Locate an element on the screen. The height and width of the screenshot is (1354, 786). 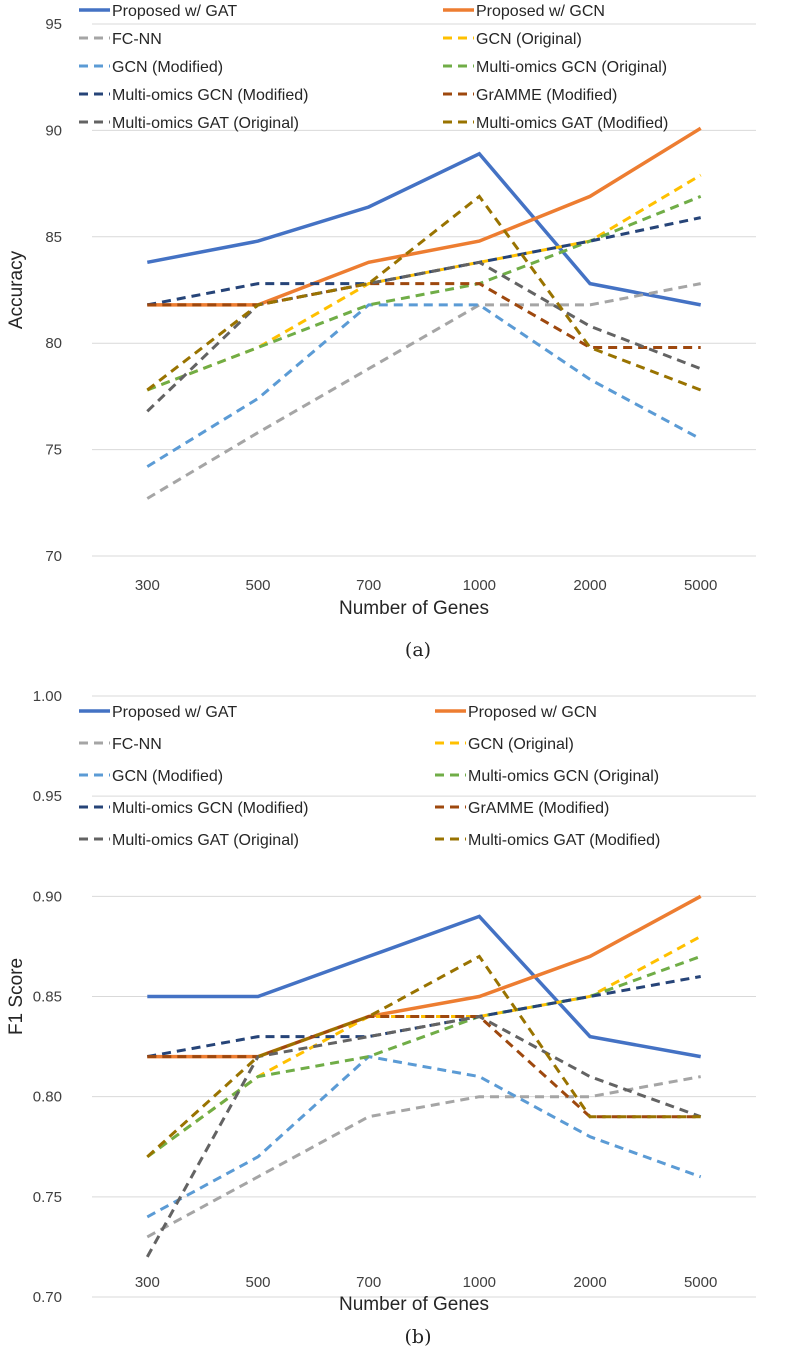
y-tick-label: 80 is located at coordinates (53, 343).